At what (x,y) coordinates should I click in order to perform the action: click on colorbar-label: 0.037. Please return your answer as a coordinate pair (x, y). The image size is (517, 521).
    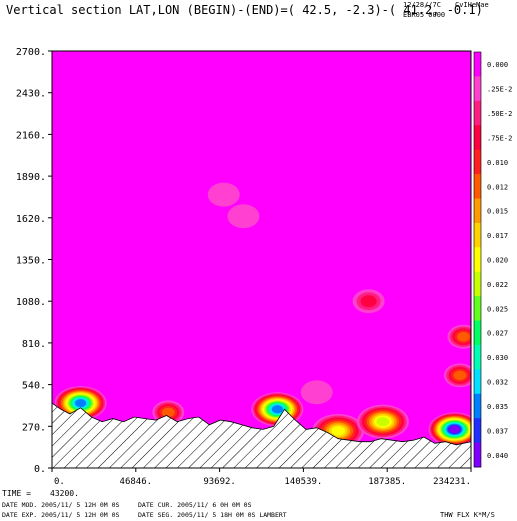
    Looking at the image, I should click on (497, 431).